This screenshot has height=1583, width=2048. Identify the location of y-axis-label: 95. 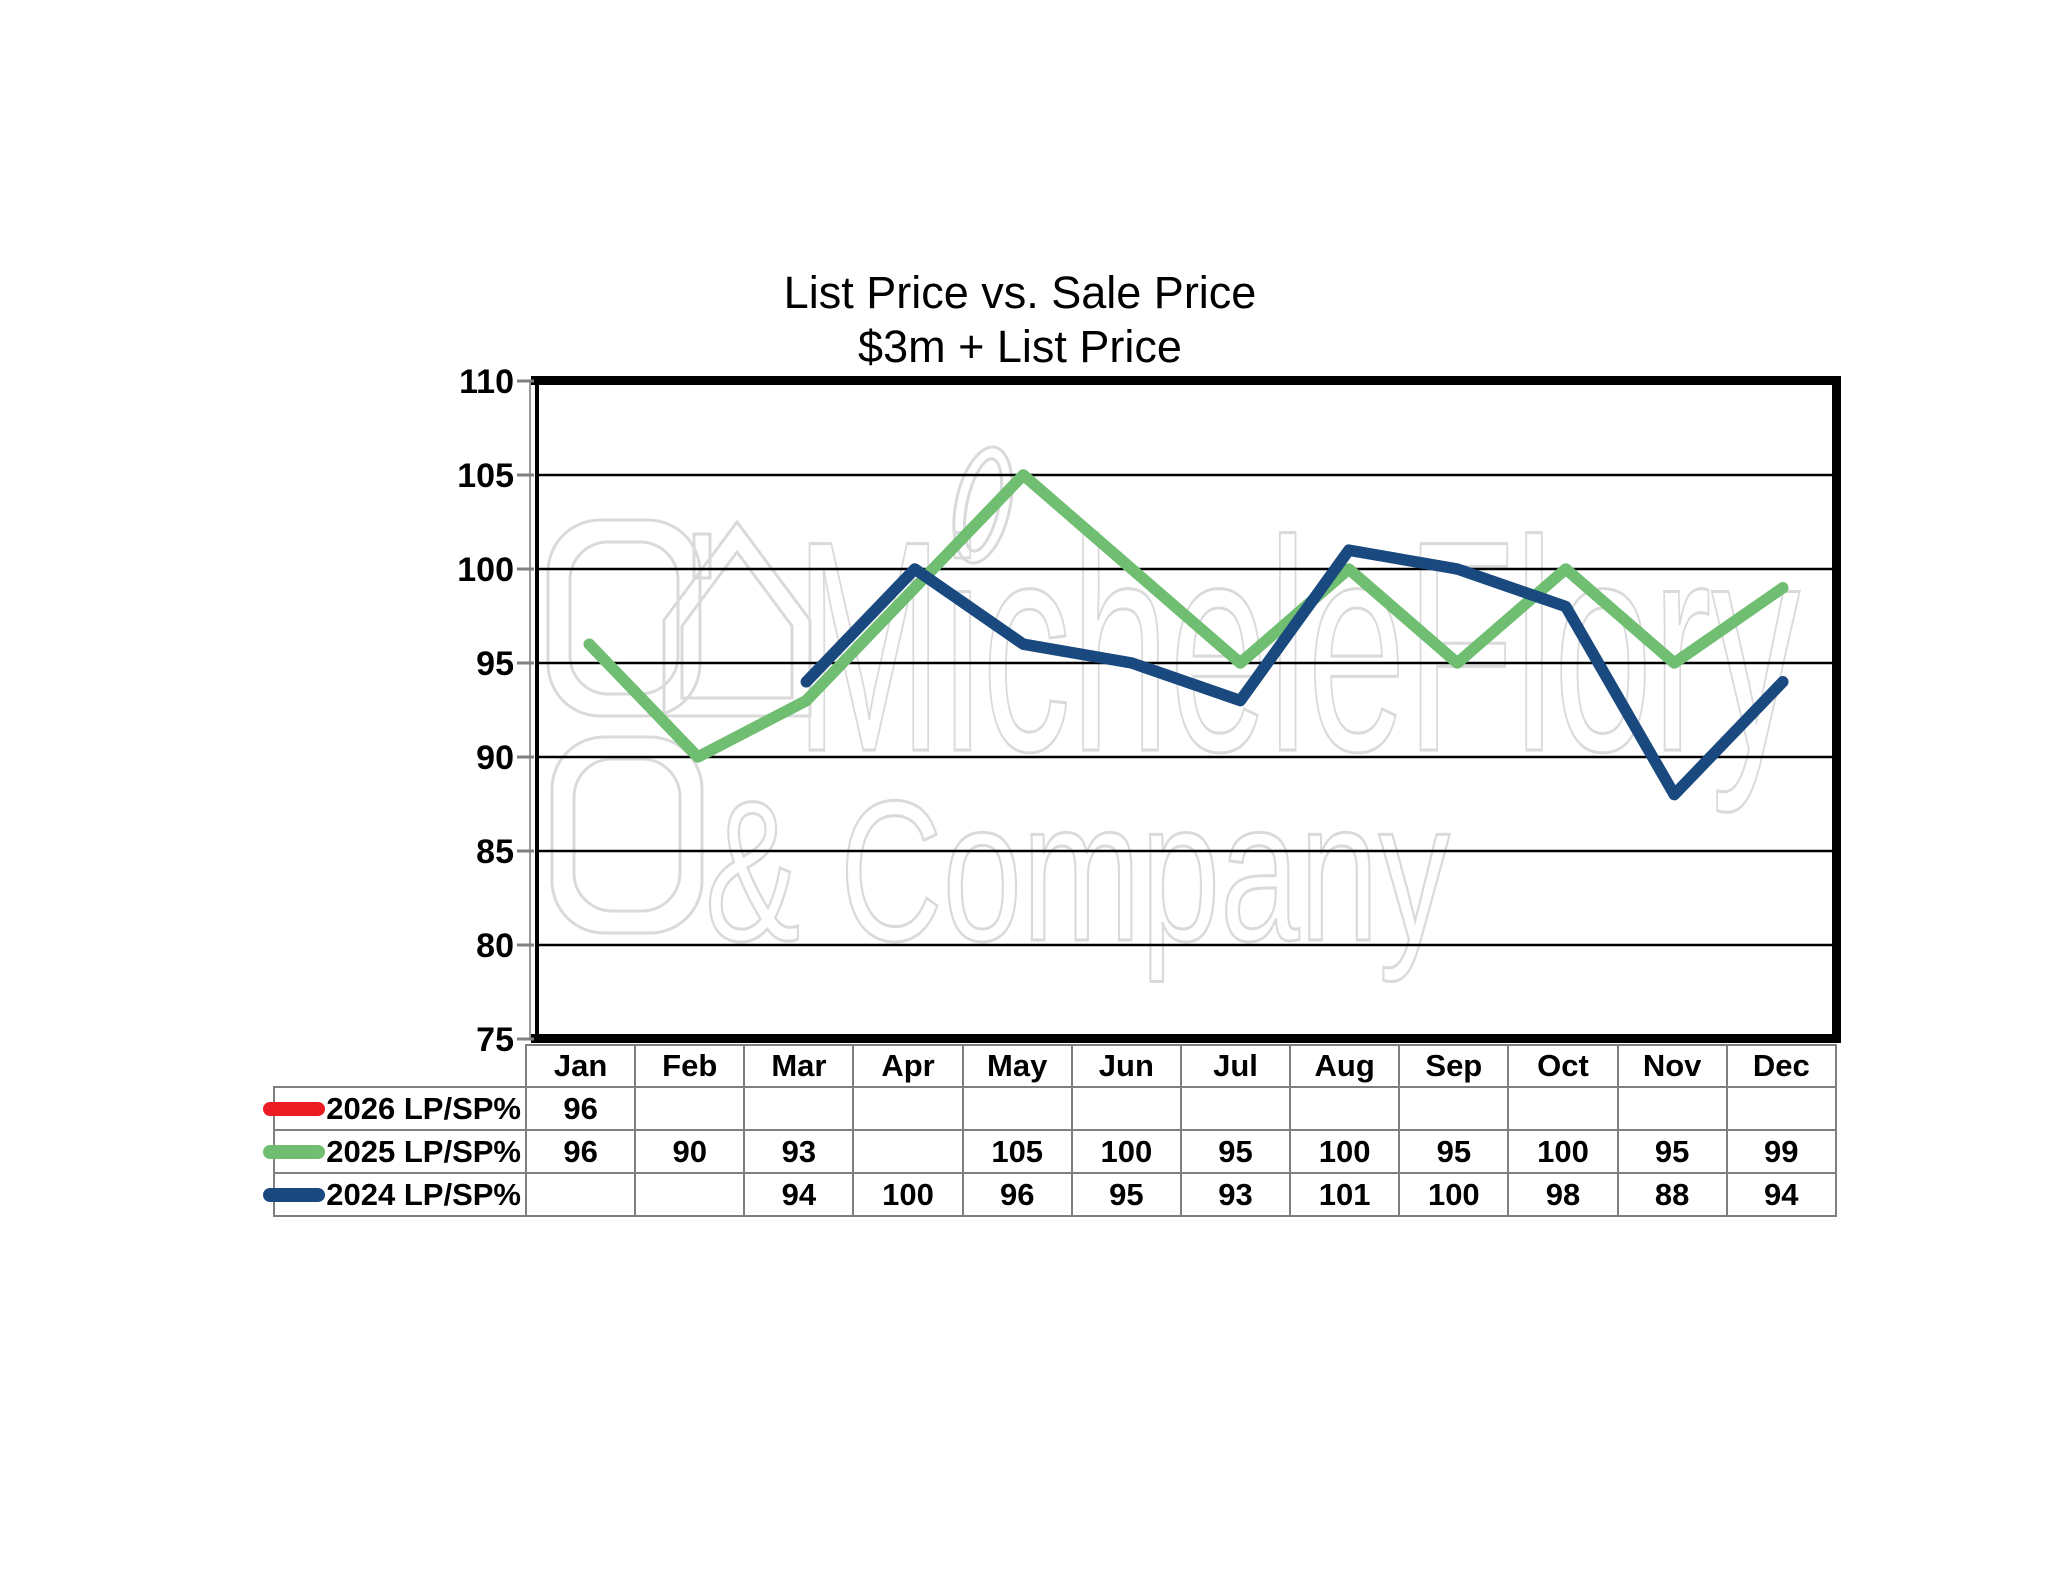
(495, 664).